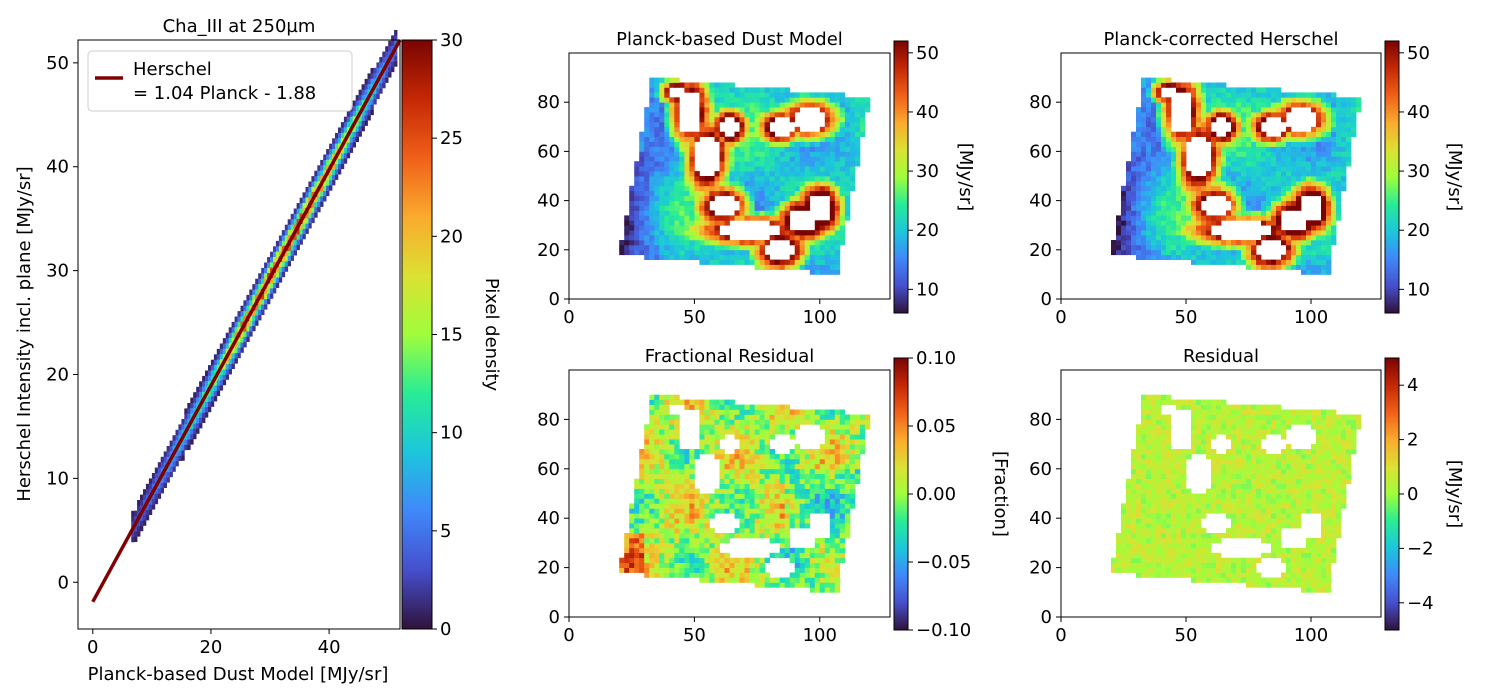 This screenshot has width=1500, height=700. What do you see at coordinates (451, 236) in the screenshot?
I see `colorbar-tick-label: 20` at bounding box center [451, 236].